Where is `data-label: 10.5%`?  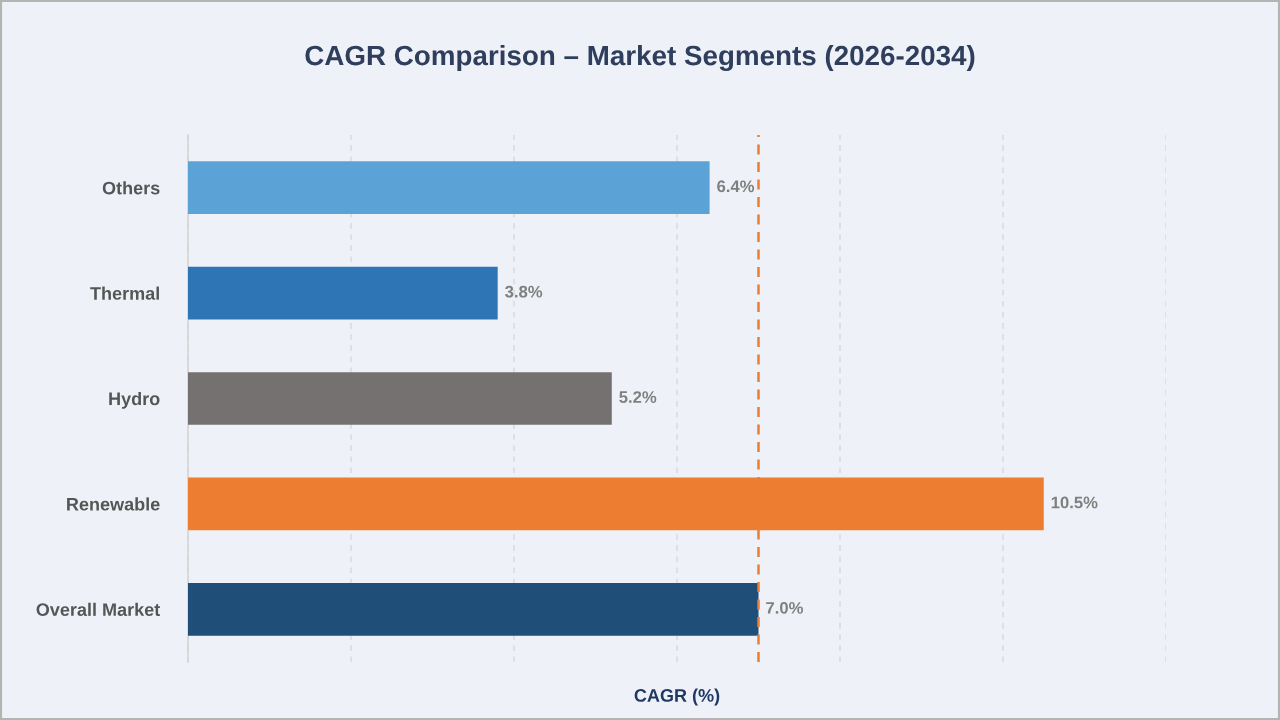 data-label: 10.5% is located at coordinates (1074, 502).